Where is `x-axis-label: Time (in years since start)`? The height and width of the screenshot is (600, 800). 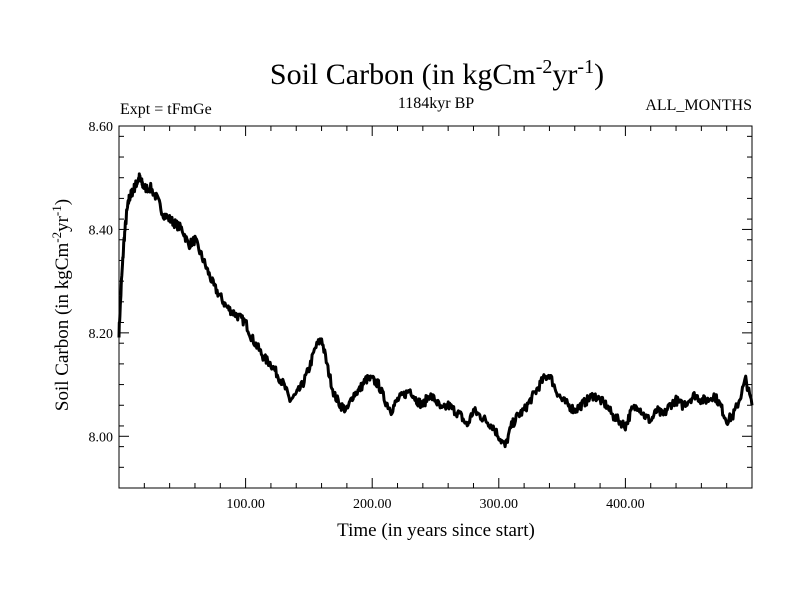
x-axis-label: Time (in years since start) is located at coordinates (436, 530).